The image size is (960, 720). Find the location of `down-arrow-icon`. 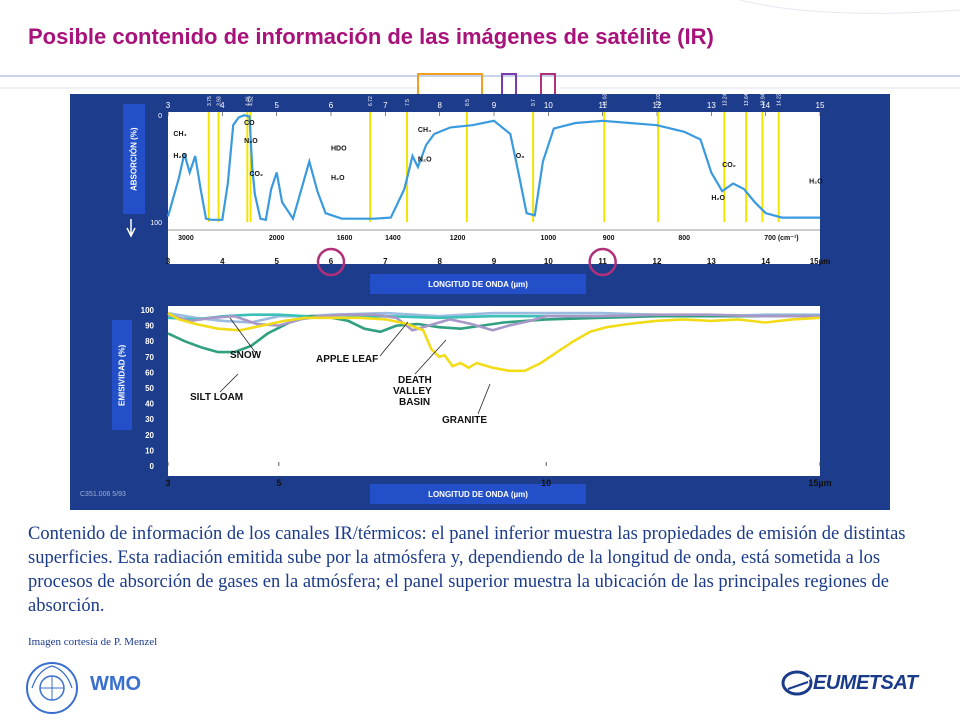

down-arrow-icon is located at coordinates (131, 228).